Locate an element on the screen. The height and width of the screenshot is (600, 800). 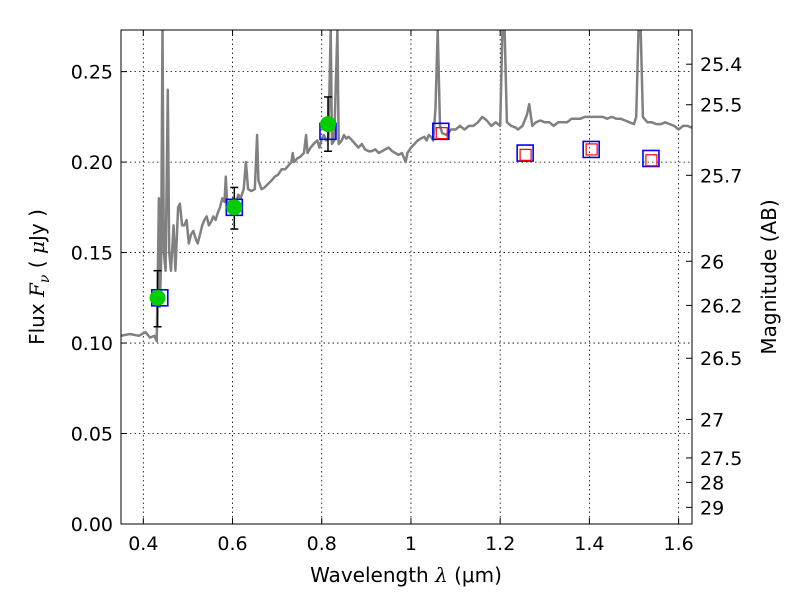
x-tick-label: 1.4 is located at coordinates (589, 544).